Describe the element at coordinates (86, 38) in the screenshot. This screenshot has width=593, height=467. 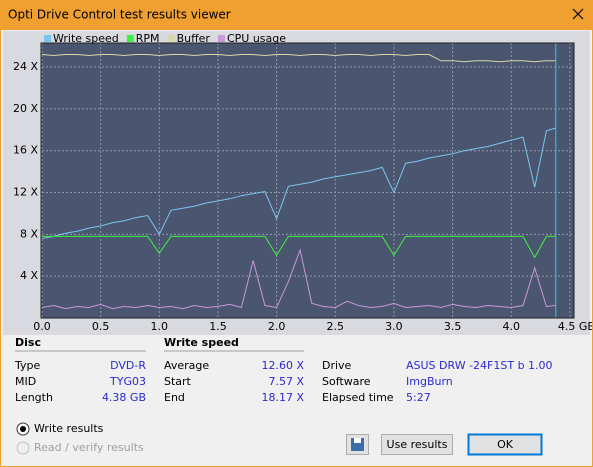
I see `legend-label: Write speed` at that location.